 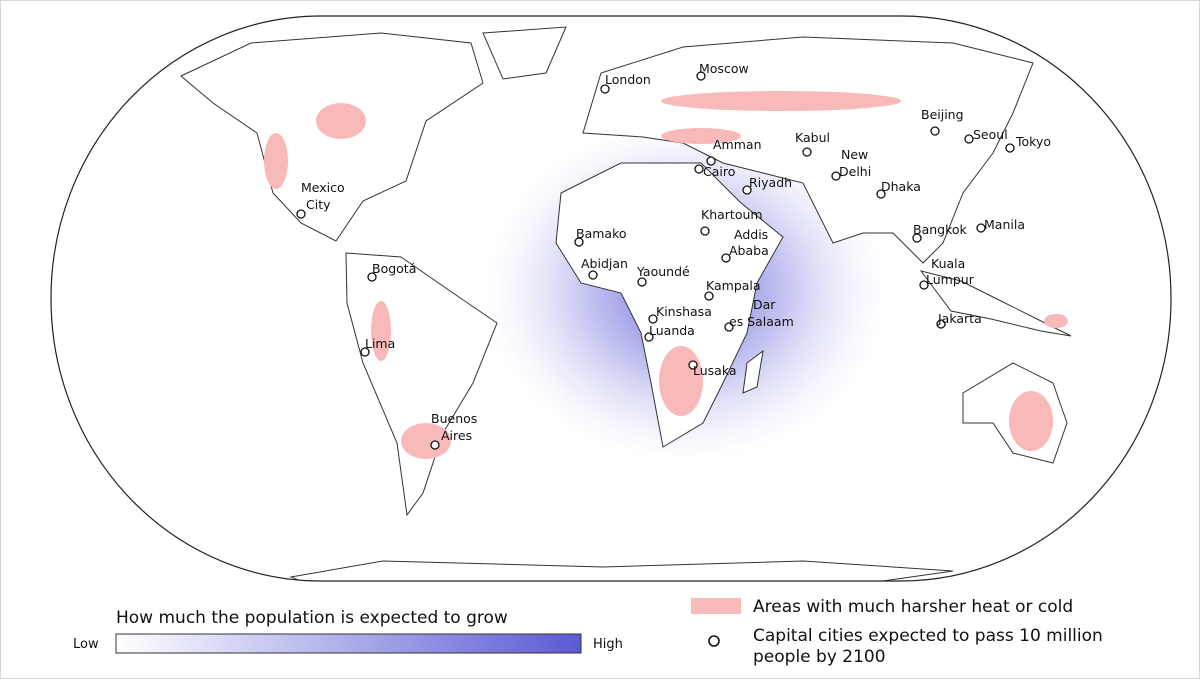 What do you see at coordinates (323, 187) in the screenshot?
I see `city-label-line: Mexico` at bounding box center [323, 187].